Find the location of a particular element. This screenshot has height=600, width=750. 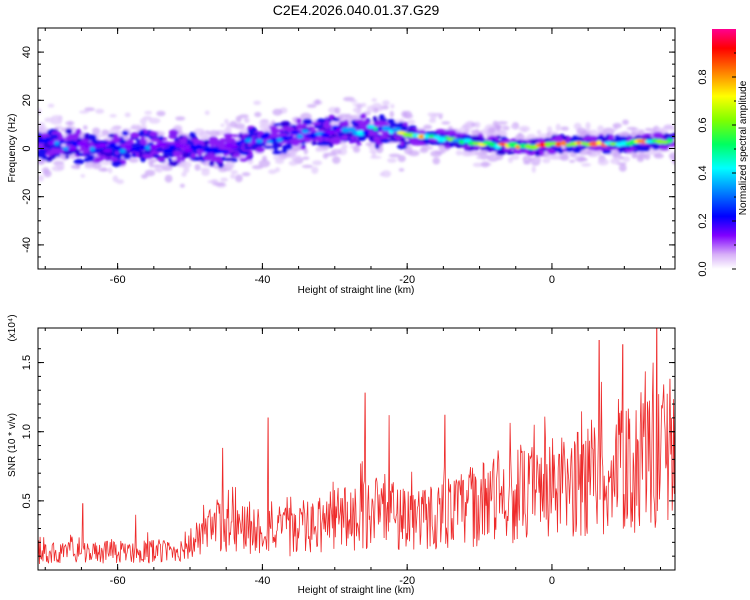

colorbar-tick-label: 0.4 is located at coordinates (703, 172).